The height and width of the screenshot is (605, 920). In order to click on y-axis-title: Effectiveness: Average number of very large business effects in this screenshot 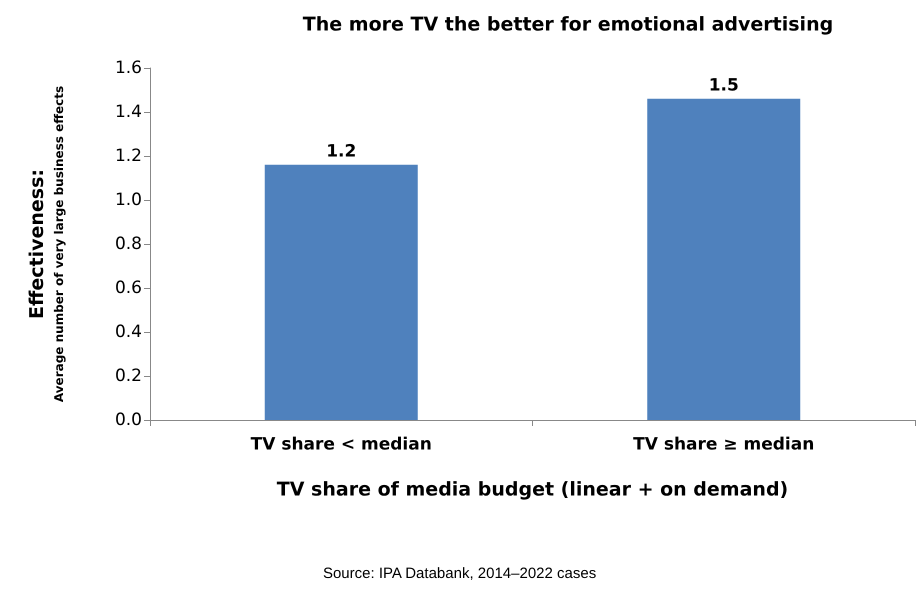, I will do `click(46, 244)`.